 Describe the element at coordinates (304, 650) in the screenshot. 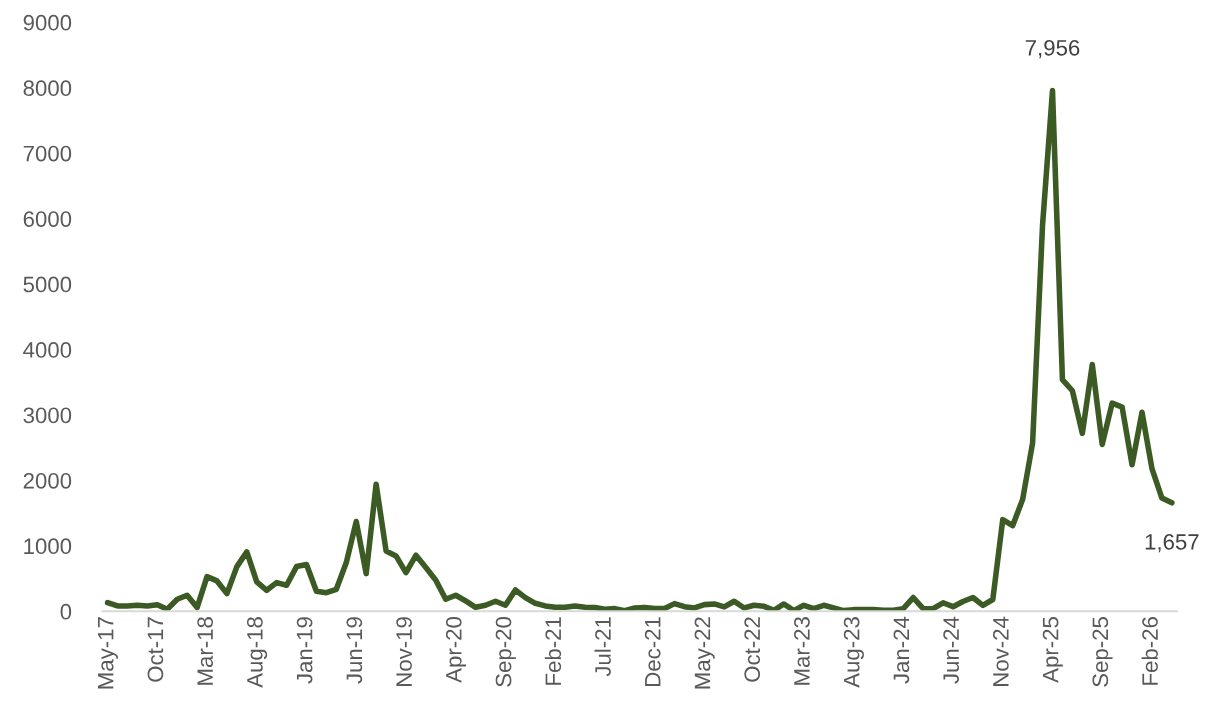

I see `x-tick-label: Jan-19` at that location.